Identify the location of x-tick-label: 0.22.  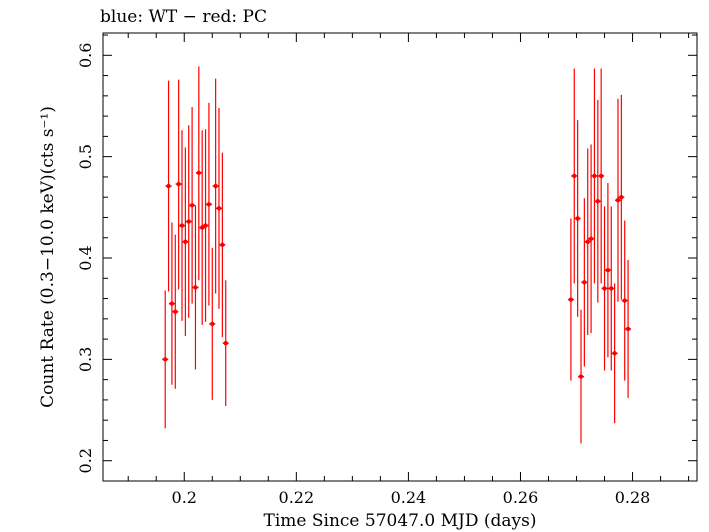
(297, 497).